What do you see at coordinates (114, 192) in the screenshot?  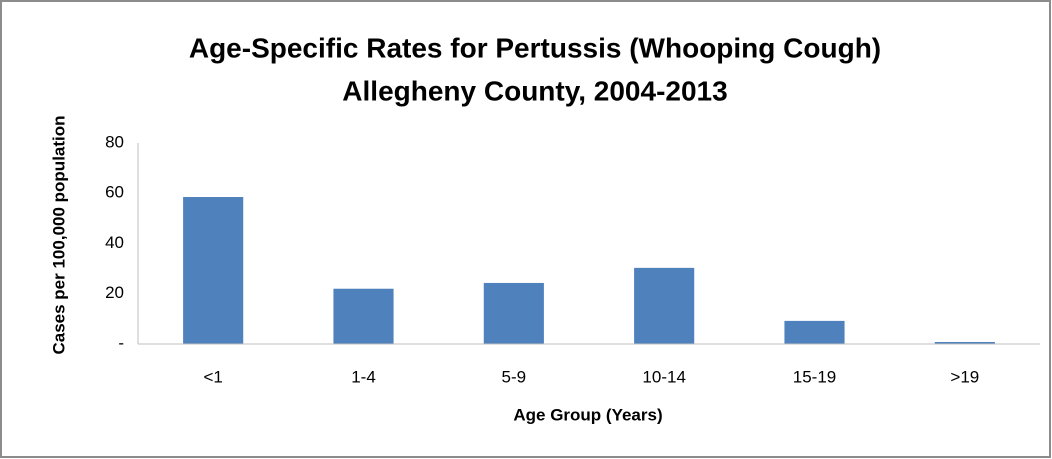 I see `y-tick-label: 60` at bounding box center [114, 192].